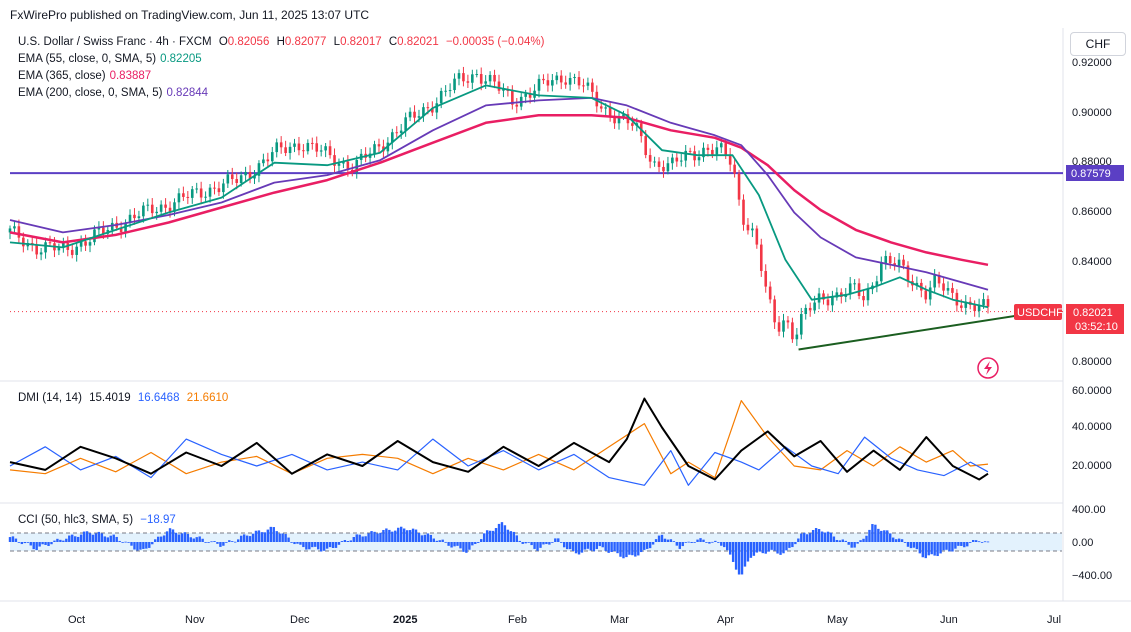  I want to click on dmi-legend: DMI (14, 14) 15.4019 16.6468 21.6610, so click(125, 398).